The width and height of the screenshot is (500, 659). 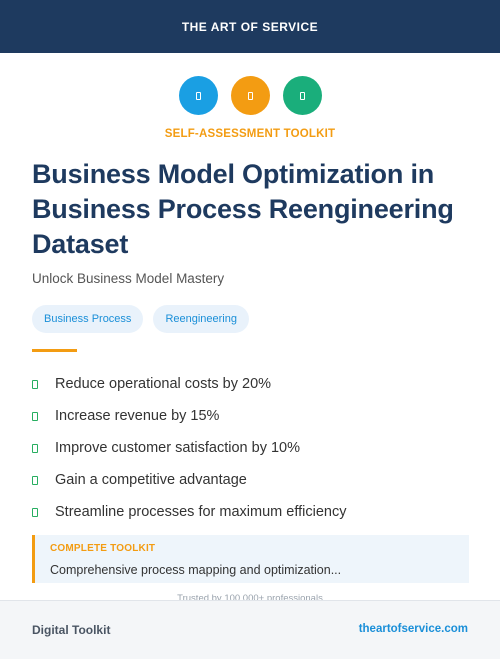 I want to click on benefit-item: Improve customer satisfaction by 10%, so click(x=189, y=448).